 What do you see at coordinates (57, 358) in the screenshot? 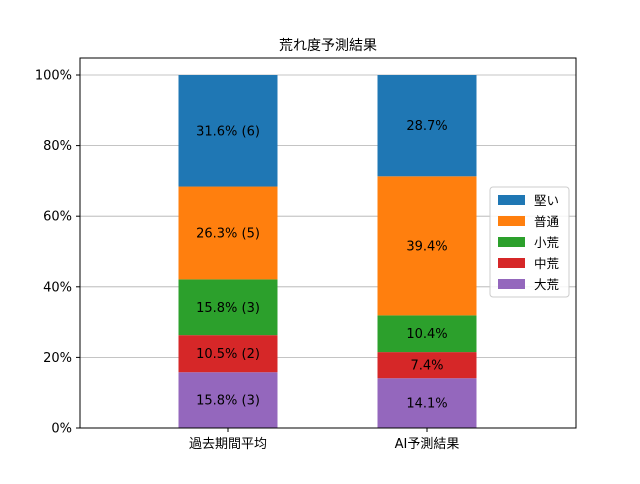
I see `y-tick-label: 20%` at bounding box center [57, 358].